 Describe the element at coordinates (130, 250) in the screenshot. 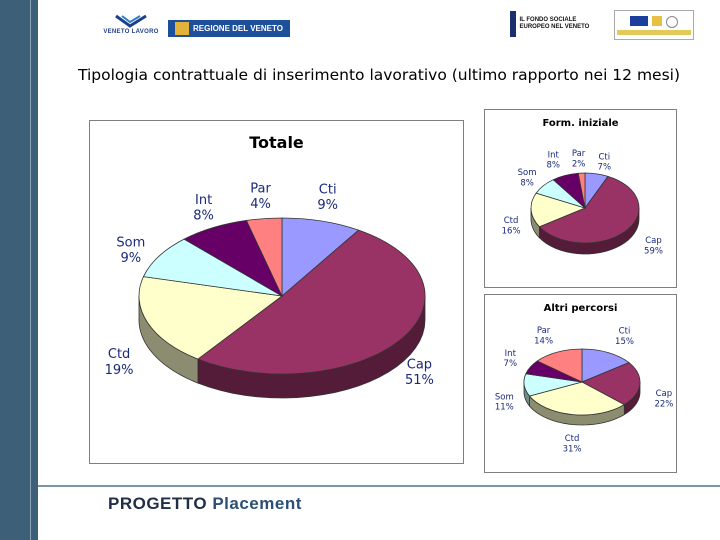

I see `slice-label-som: Som 9%` at that location.